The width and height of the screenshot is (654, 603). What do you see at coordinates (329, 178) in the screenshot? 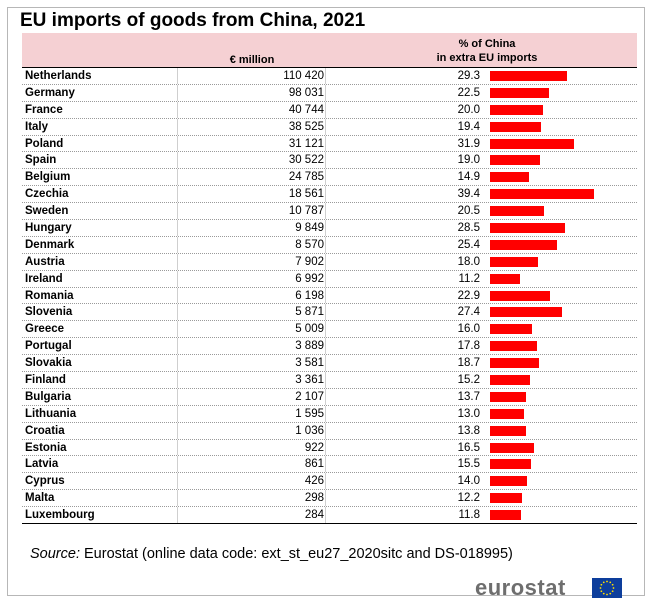
I see `table-row: Belgium 24 785 14.9` at bounding box center [329, 178].